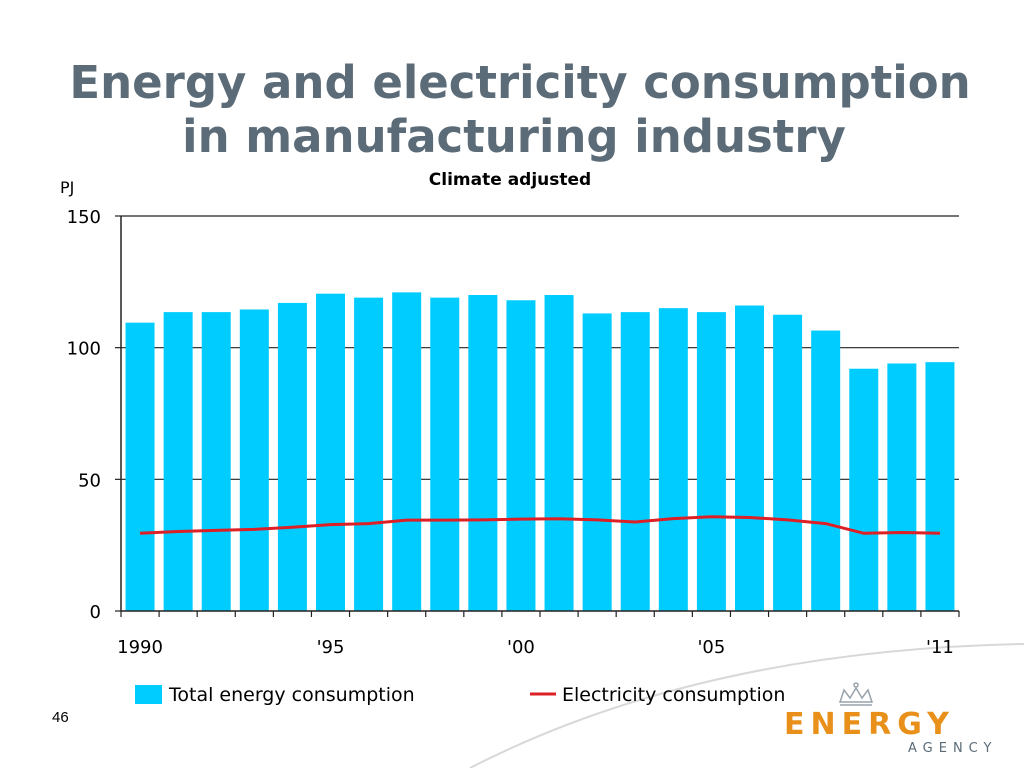 Image resolution: width=1024 pixels, height=768 pixels. I want to click on y-tick-label: 150, so click(84, 217).